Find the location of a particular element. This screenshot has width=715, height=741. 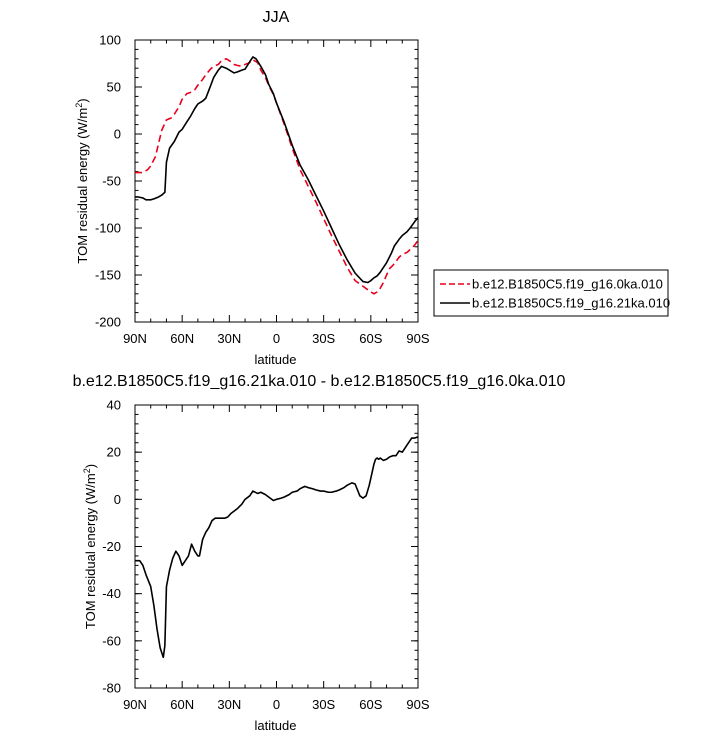

legend-entry-1: b.e12.B1850C5.f19_g16.21ka.010 is located at coordinates (571, 303).